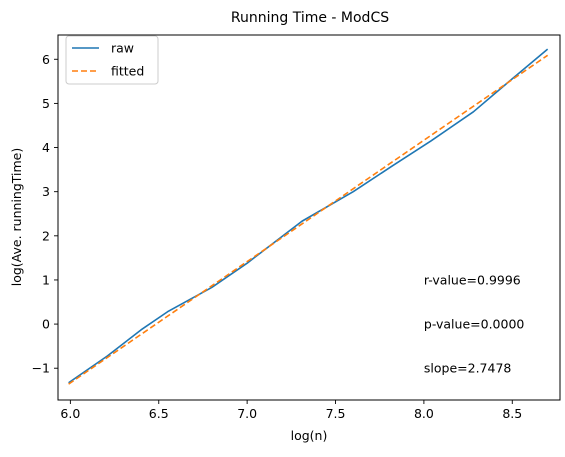  What do you see at coordinates (291, 410) in the screenshot?
I see `x-axis: 6.0 6.5 7.0 7.5 8.0 8.5` at bounding box center [291, 410].